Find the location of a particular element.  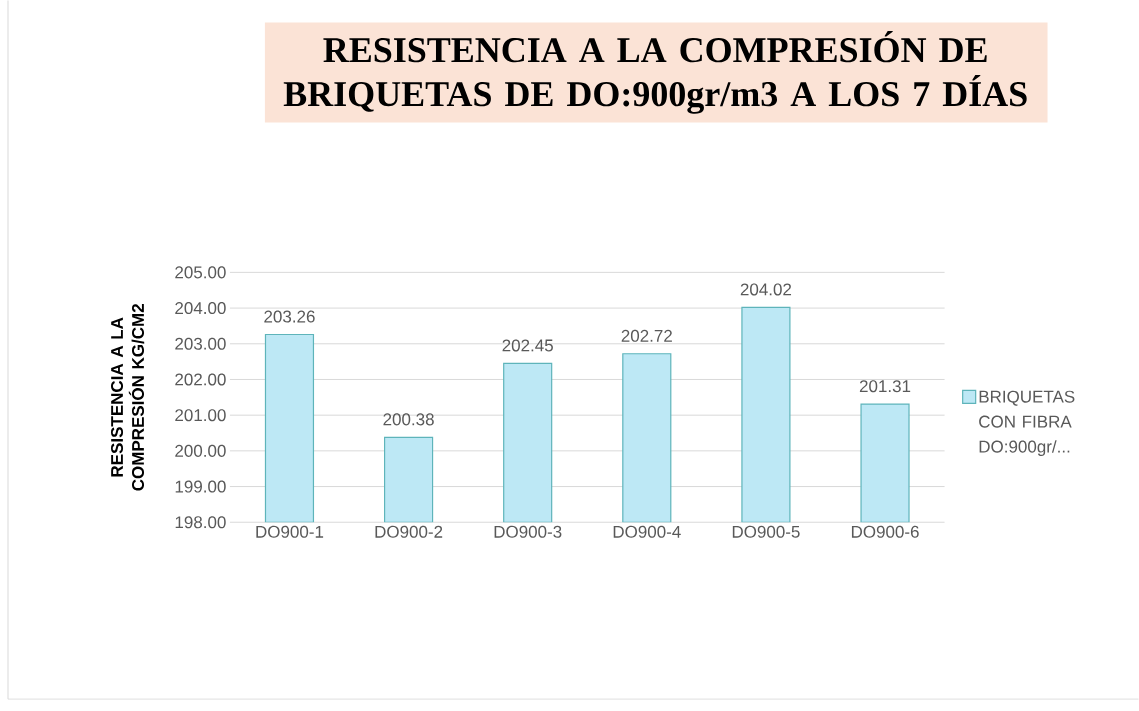

data-label: 203.26 is located at coordinates (289, 316).